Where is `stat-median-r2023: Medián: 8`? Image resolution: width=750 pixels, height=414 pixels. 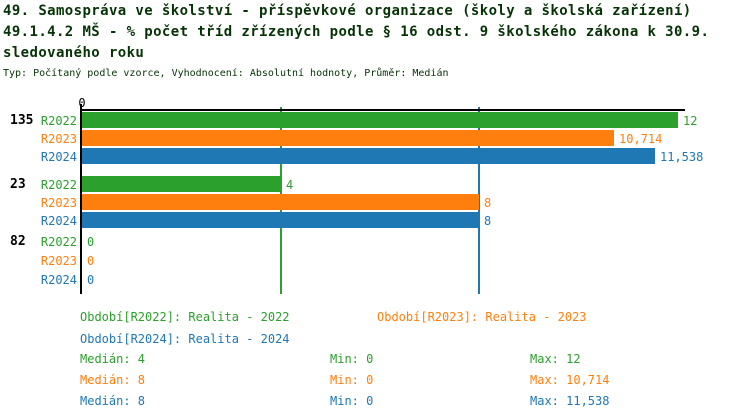
stat-median-r2023: Medián: 8 is located at coordinates (113, 380).